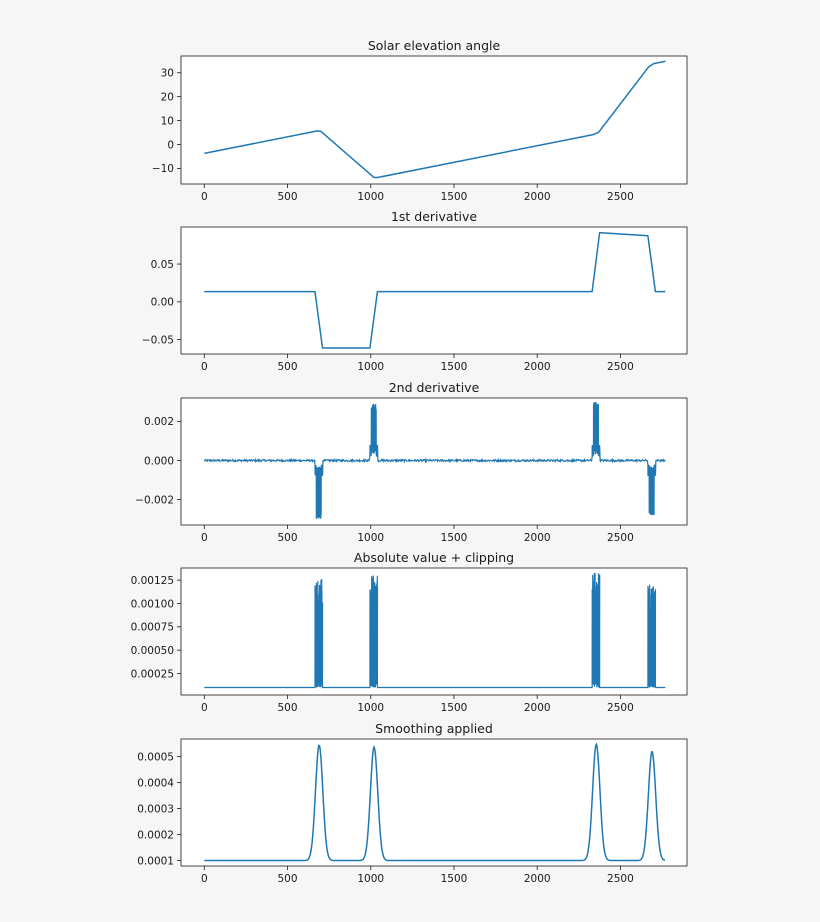 This screenshot has height=922, width=820. I want to click on subplot-title: 1st derivative, so click(434, 216).